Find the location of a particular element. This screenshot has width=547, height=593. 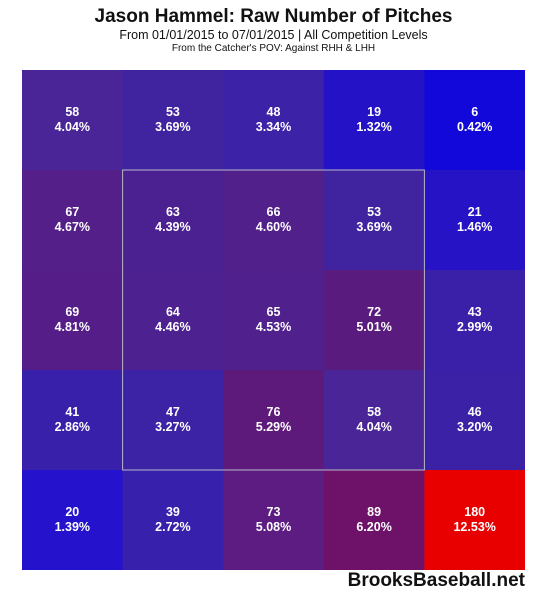

cell-count-label: 19 is located at coordinates (374, 112).